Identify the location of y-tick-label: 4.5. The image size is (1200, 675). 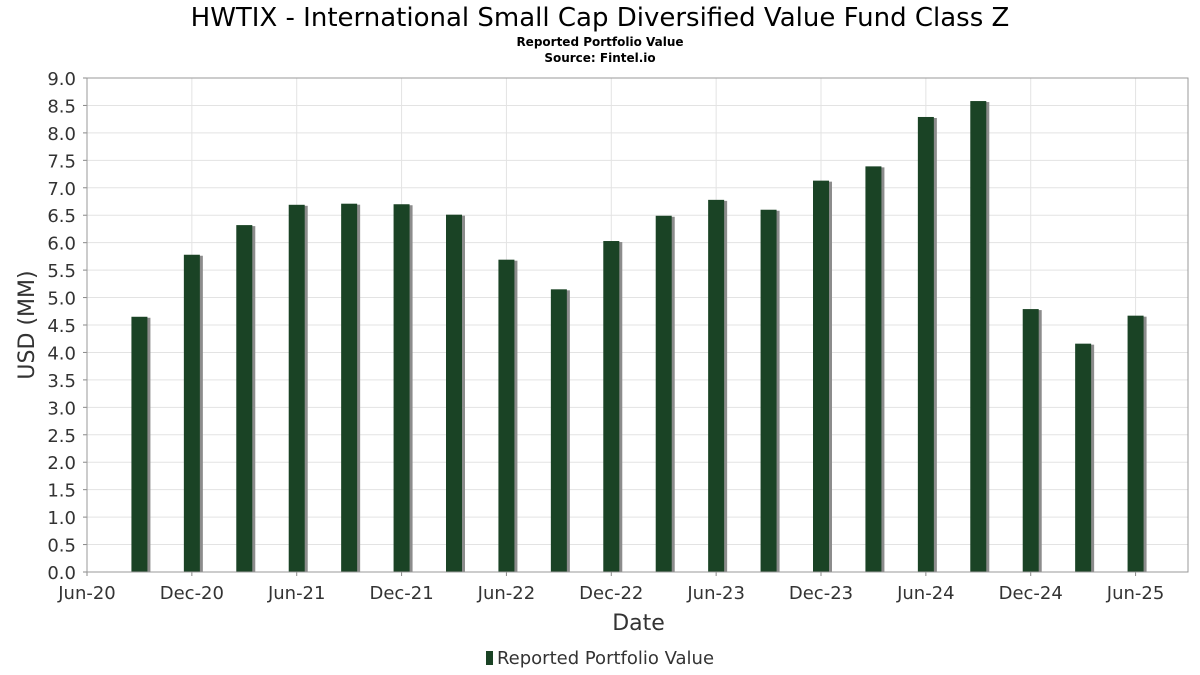
(61, 326).